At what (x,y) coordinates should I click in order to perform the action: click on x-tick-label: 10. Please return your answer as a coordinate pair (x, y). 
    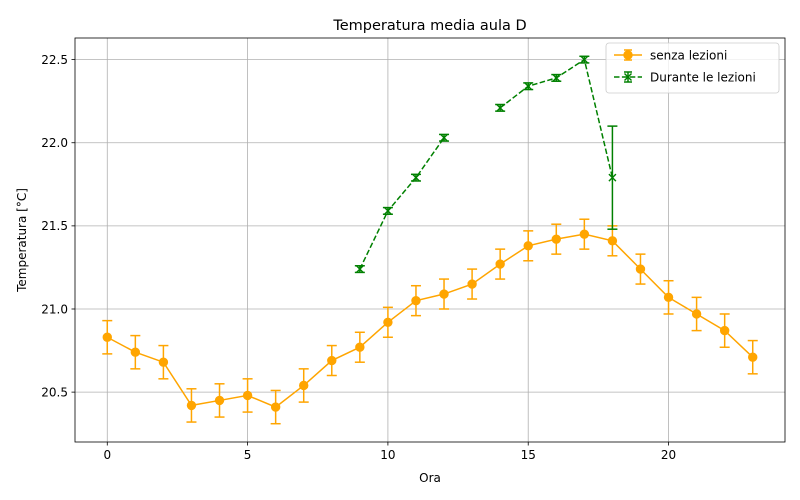
    Looking at the image, I should click on (387, 455).